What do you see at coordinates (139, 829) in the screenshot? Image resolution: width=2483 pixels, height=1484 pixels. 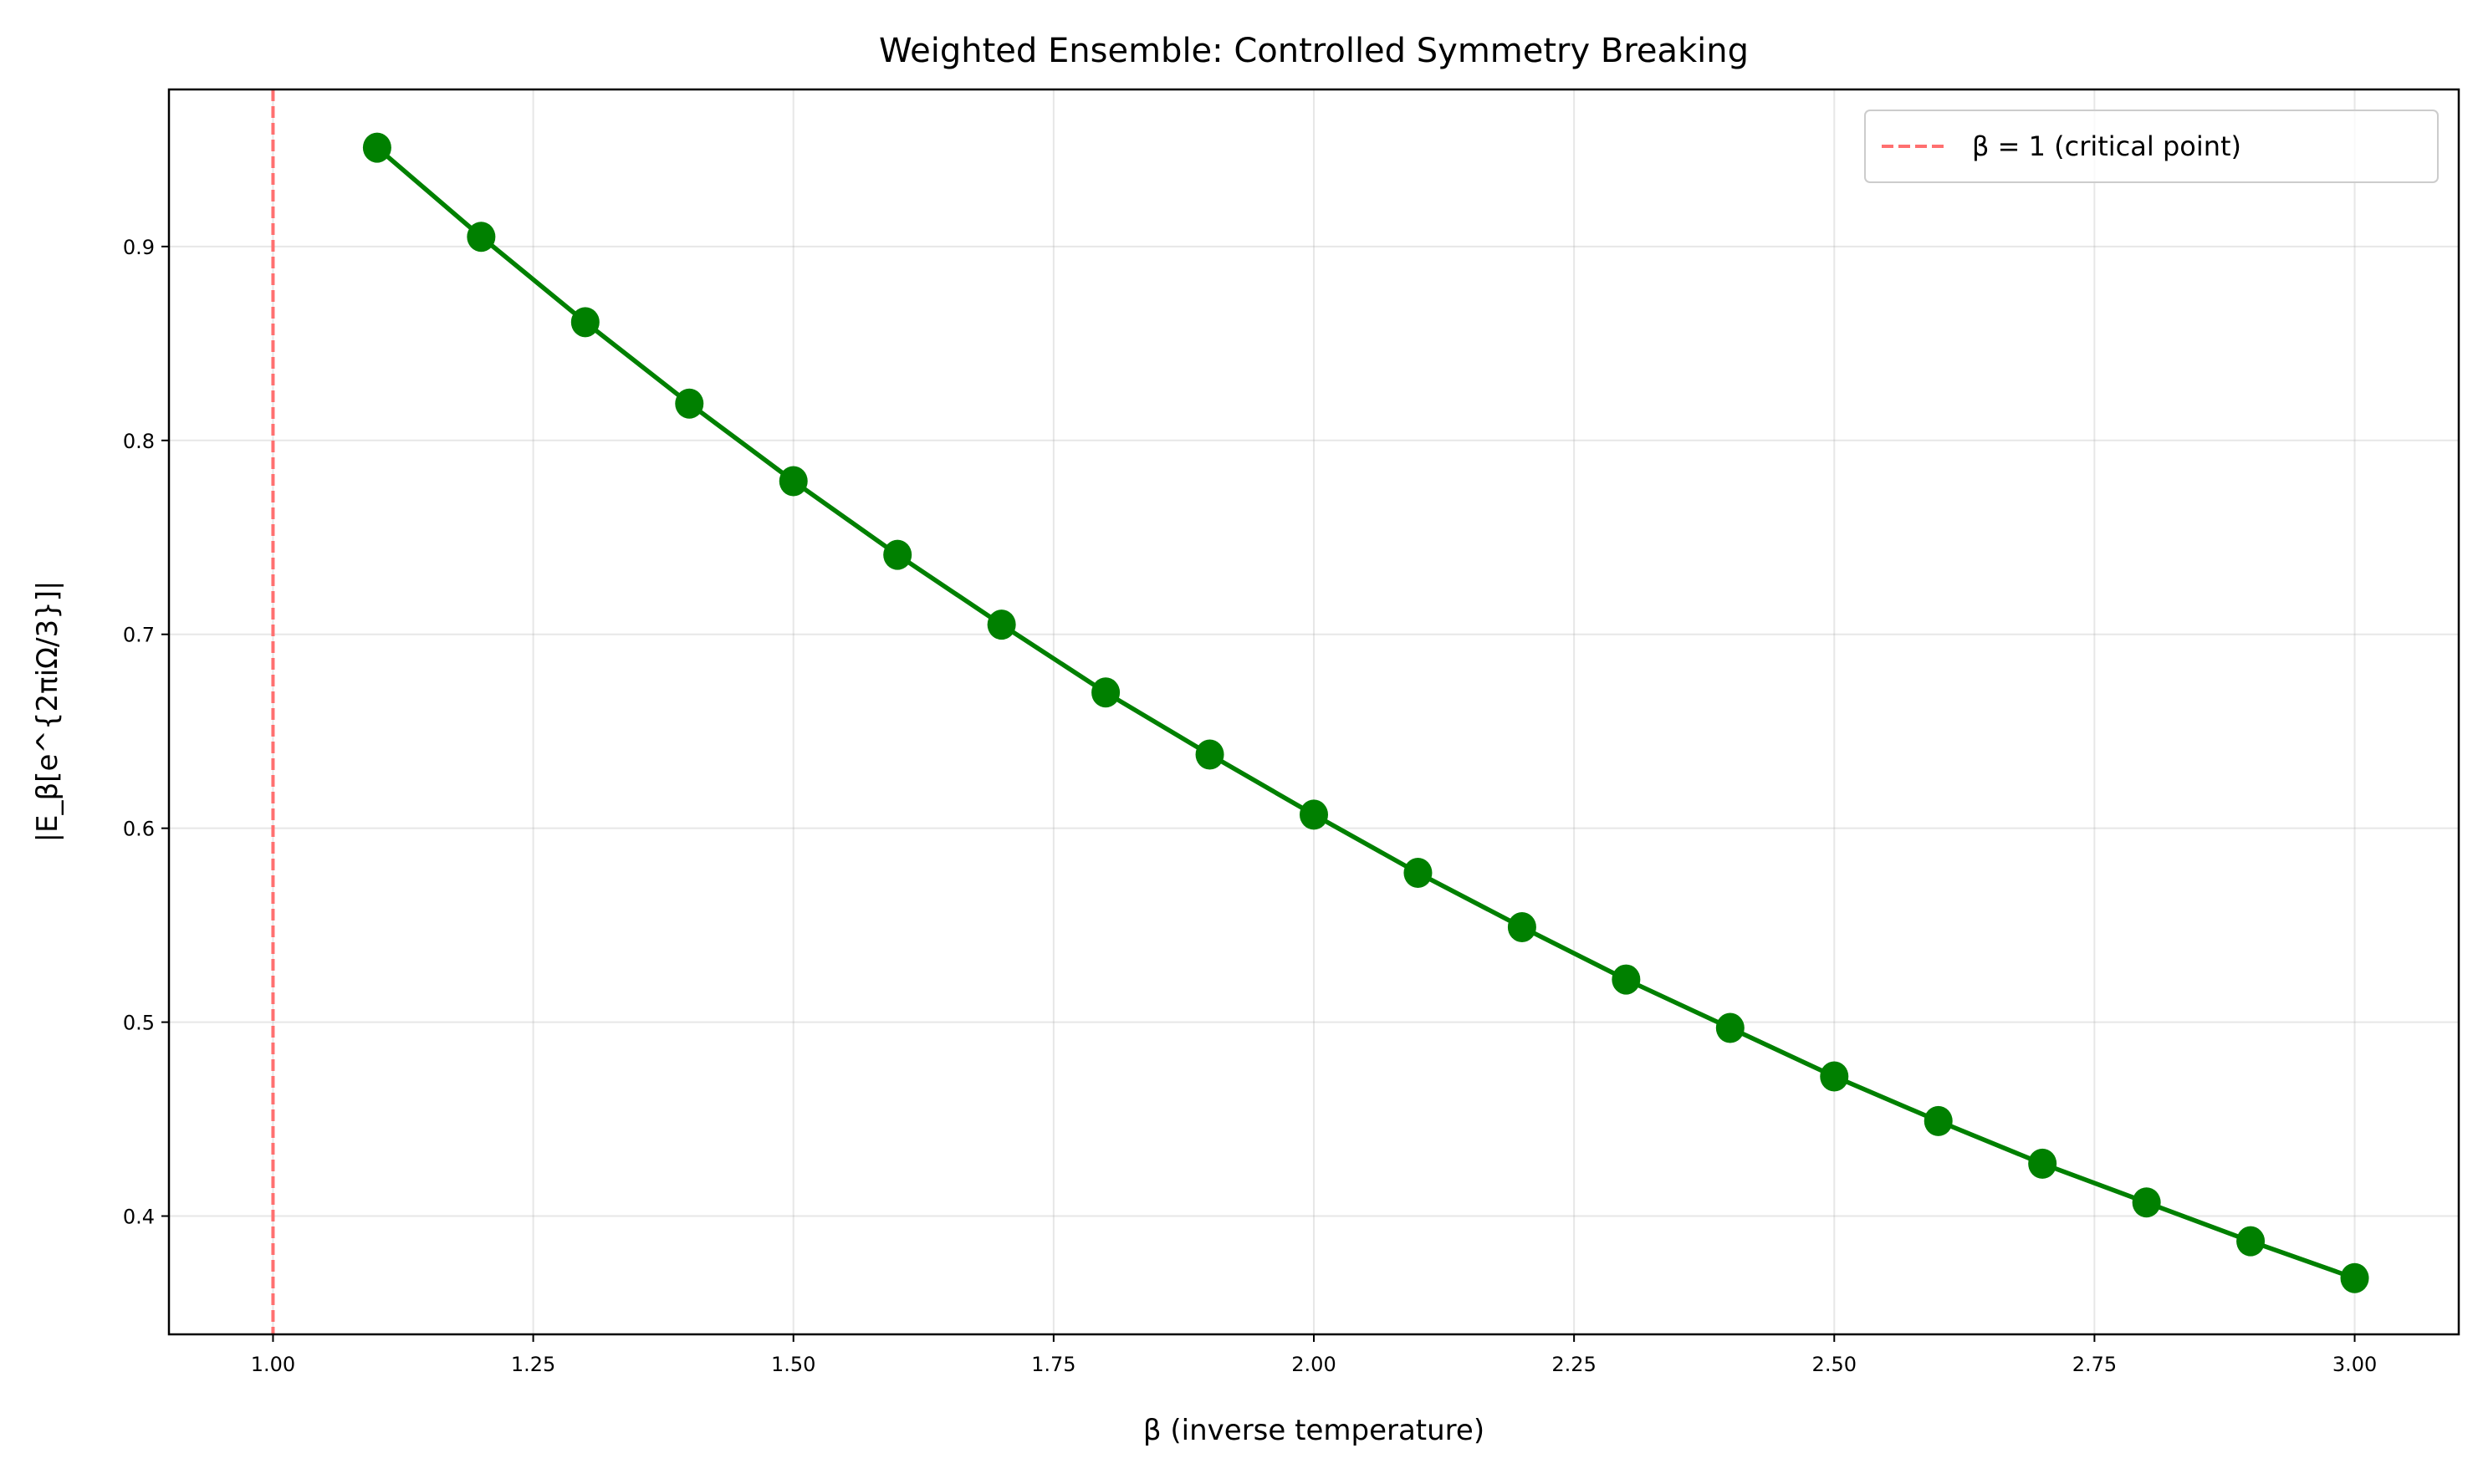 I see `y-tick-label: 0.6` at bounding box center [139, 829].